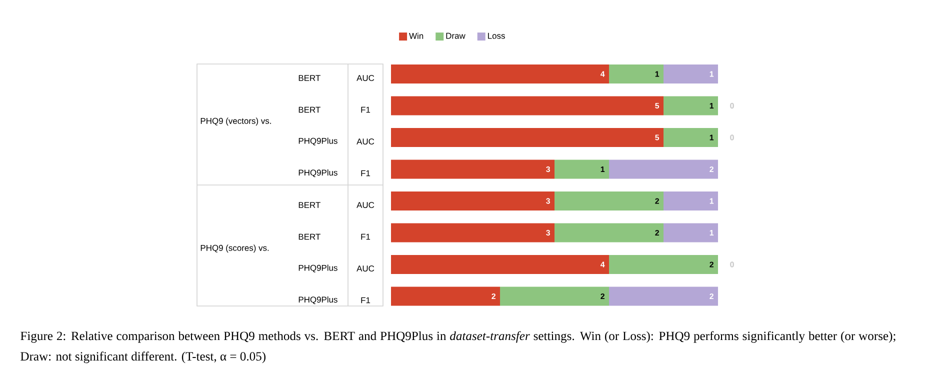 The height and width of the screenshot is (382, 926). Describe the element at coordinates (456, 35) in the screenshot. I see `legend-label: Draw` at that location.